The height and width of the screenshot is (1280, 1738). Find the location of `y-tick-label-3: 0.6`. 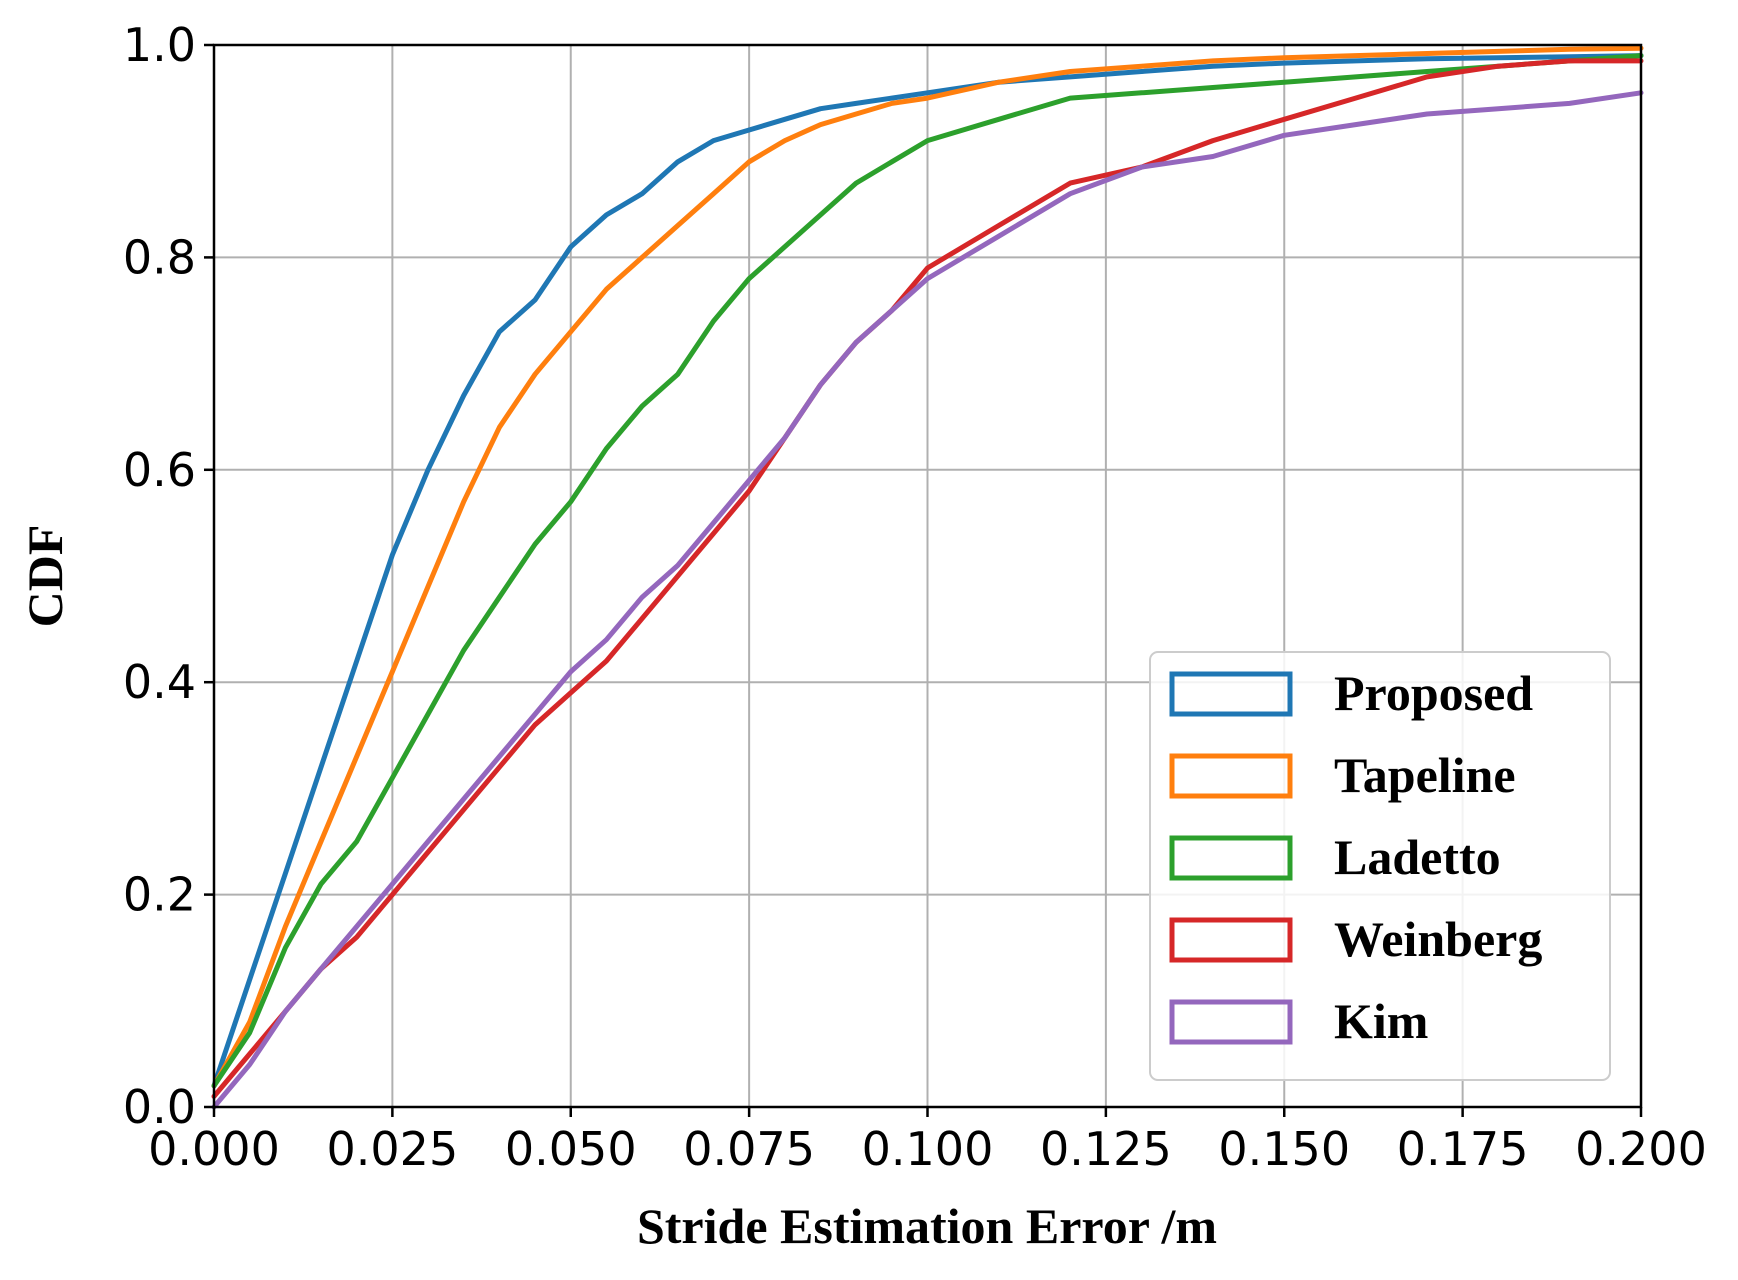

y-tick-label-3: 0.6 is located at coordinates (159, 470).